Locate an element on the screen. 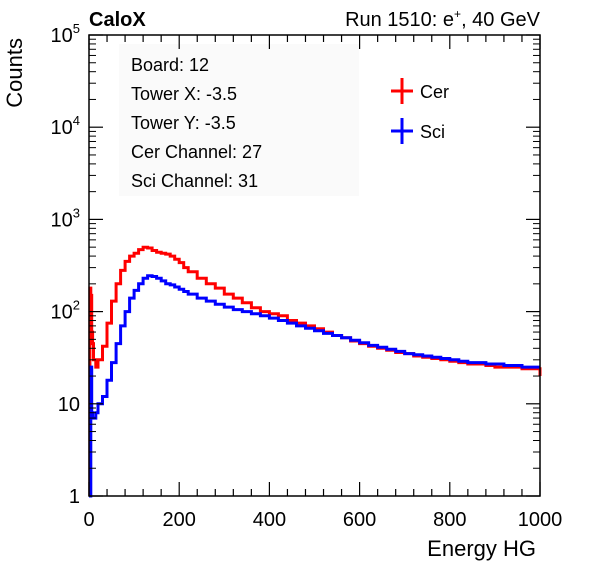  y-tick-label: 10 is located at coordinates (69, 405).